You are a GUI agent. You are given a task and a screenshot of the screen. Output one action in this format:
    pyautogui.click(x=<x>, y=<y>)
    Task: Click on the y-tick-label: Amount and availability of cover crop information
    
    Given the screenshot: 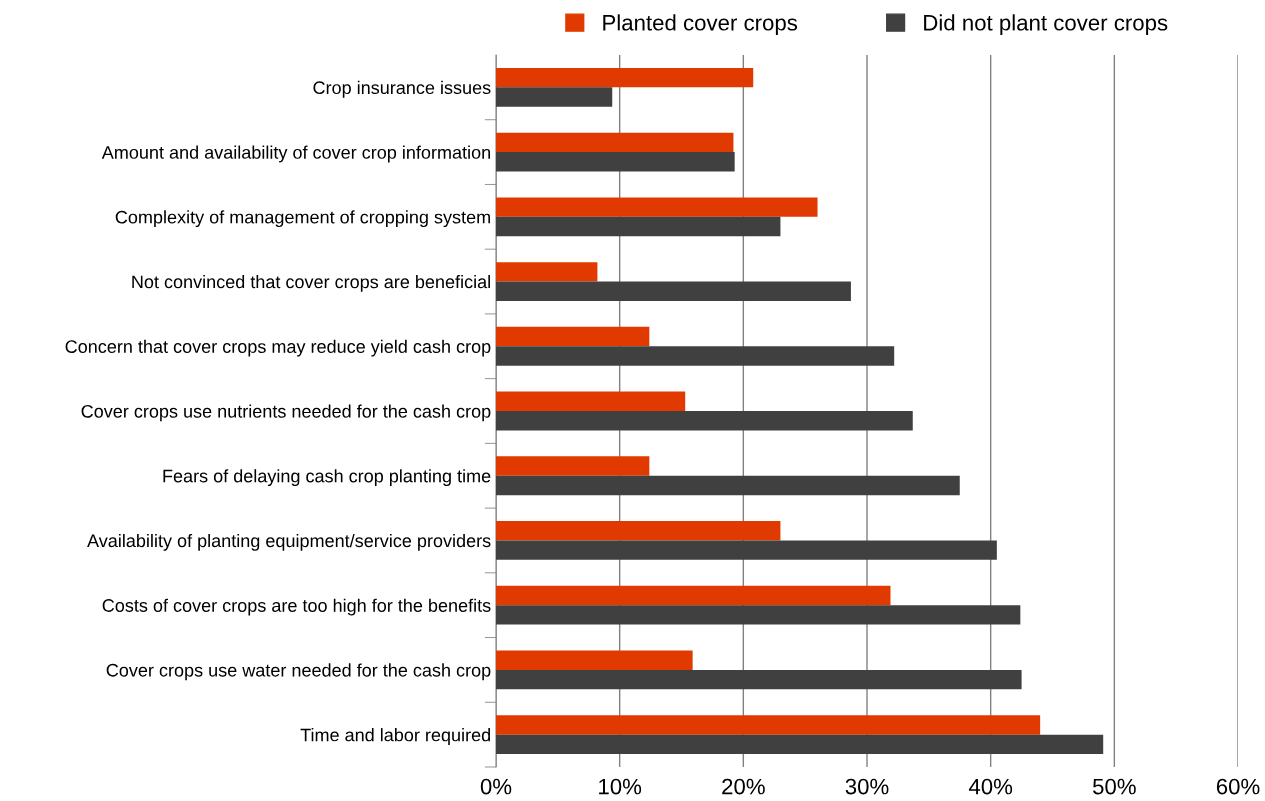 What is the action you would take?
    pyautogui.click(x=295, y=154)
    